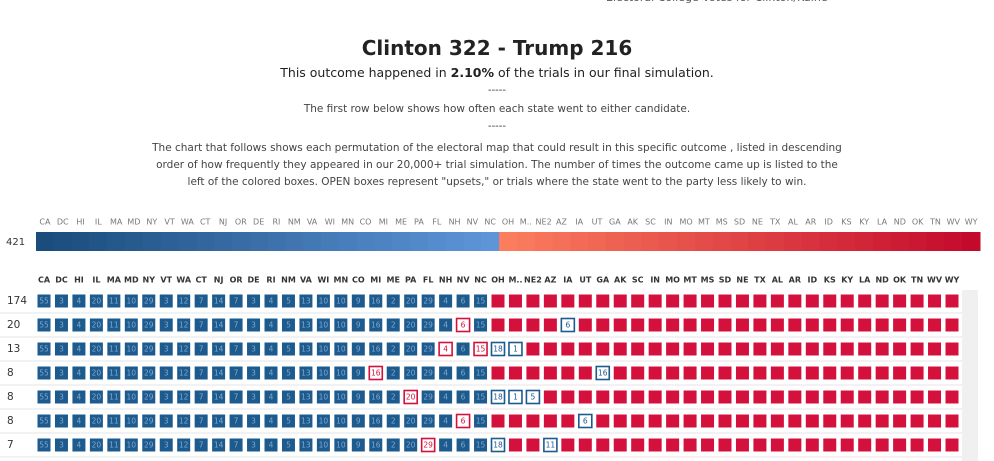 The width and height of the screenshot is (994, 461). I want to click on row-count: 20, so click(13, 325).